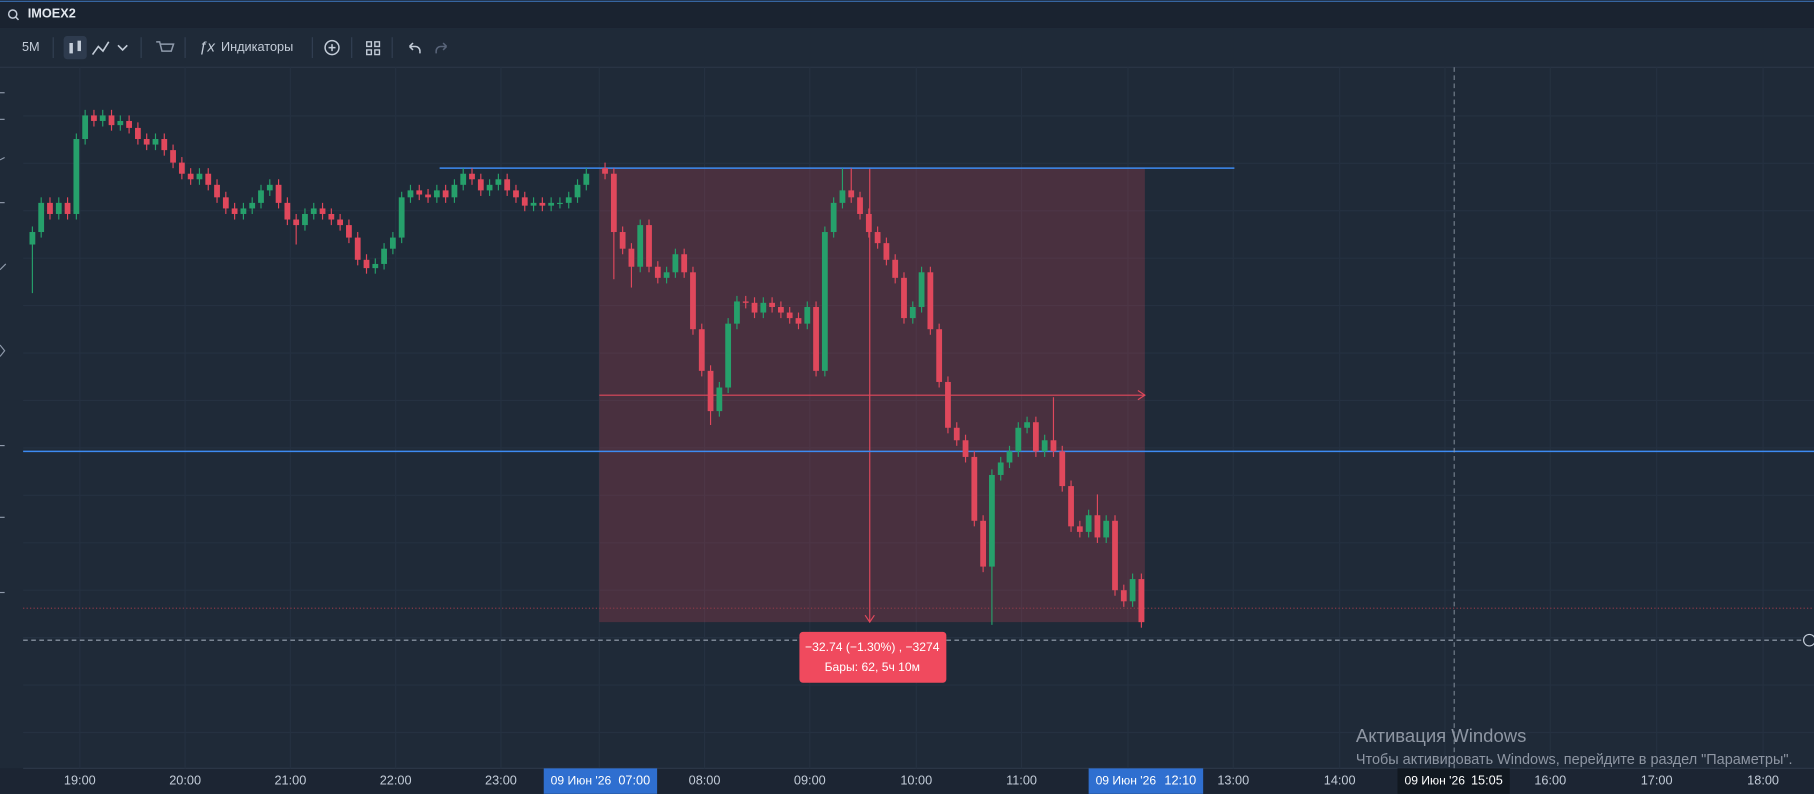 This screenshot has height=794, width=1814. I want to click on time-label: 16:00, so click(1550, 779).